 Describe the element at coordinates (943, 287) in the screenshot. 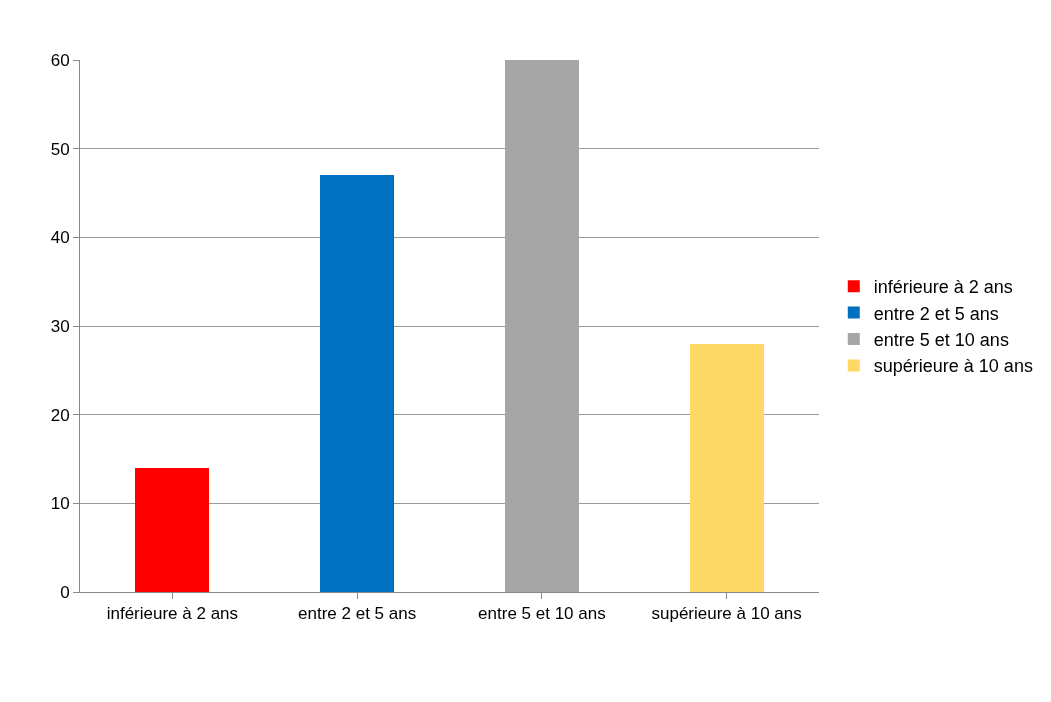

I see `legend-label: inférieure à 2 ans` at that location.